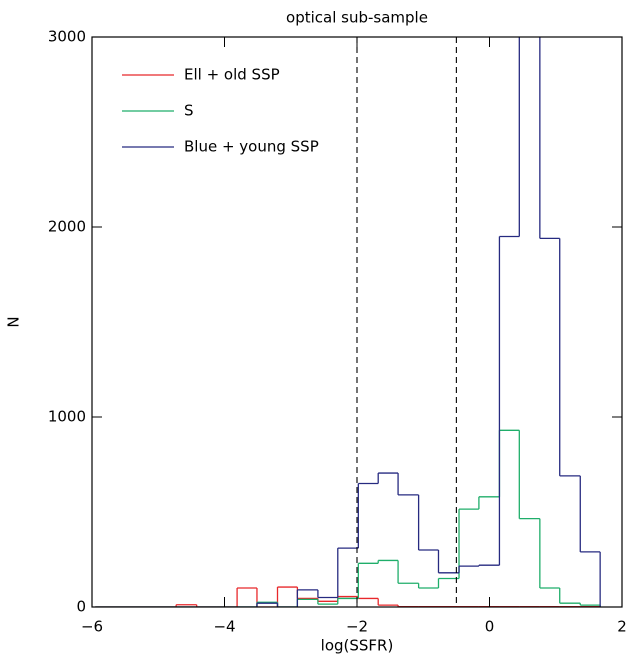 The height and width of the screenshot is (663, 635). I want to click on x-tick-label: −2, so click(357, 627).